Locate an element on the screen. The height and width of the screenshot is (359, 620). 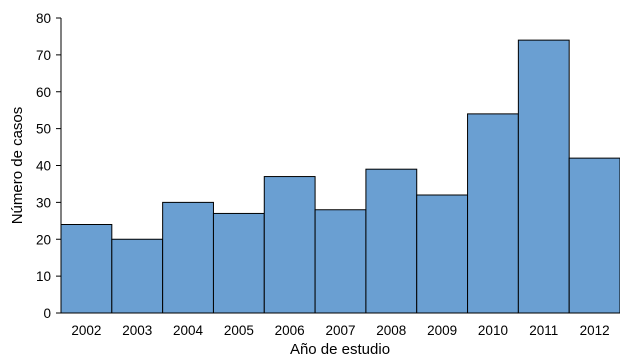
y-tick-label-70: 70 is located at coordinates (43, 55).